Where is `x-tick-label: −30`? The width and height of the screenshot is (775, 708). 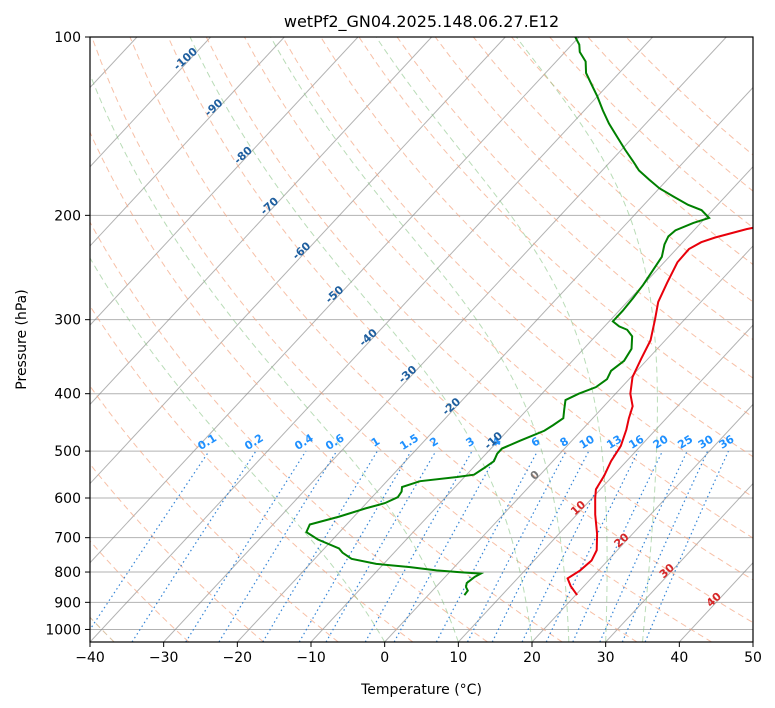
x-tick-label: −30 is located at coordinates (164, 658).